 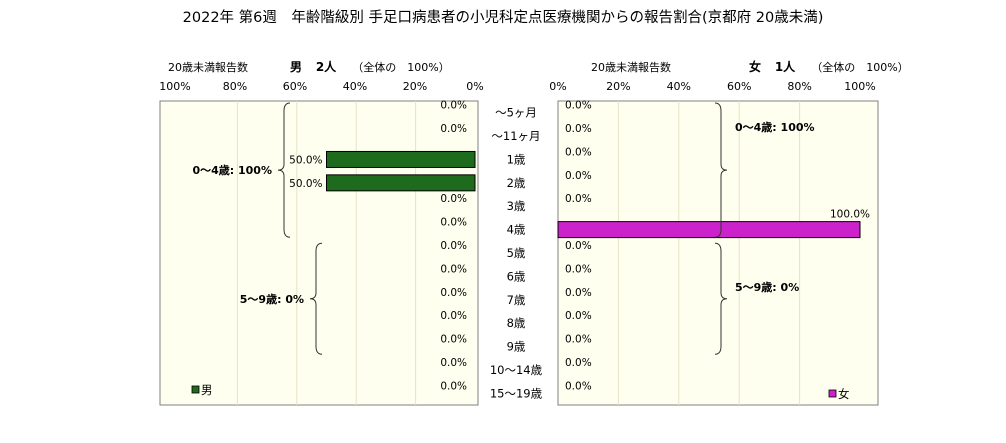 I want to click on category-label: 3歳, so click(x=516, y=206).